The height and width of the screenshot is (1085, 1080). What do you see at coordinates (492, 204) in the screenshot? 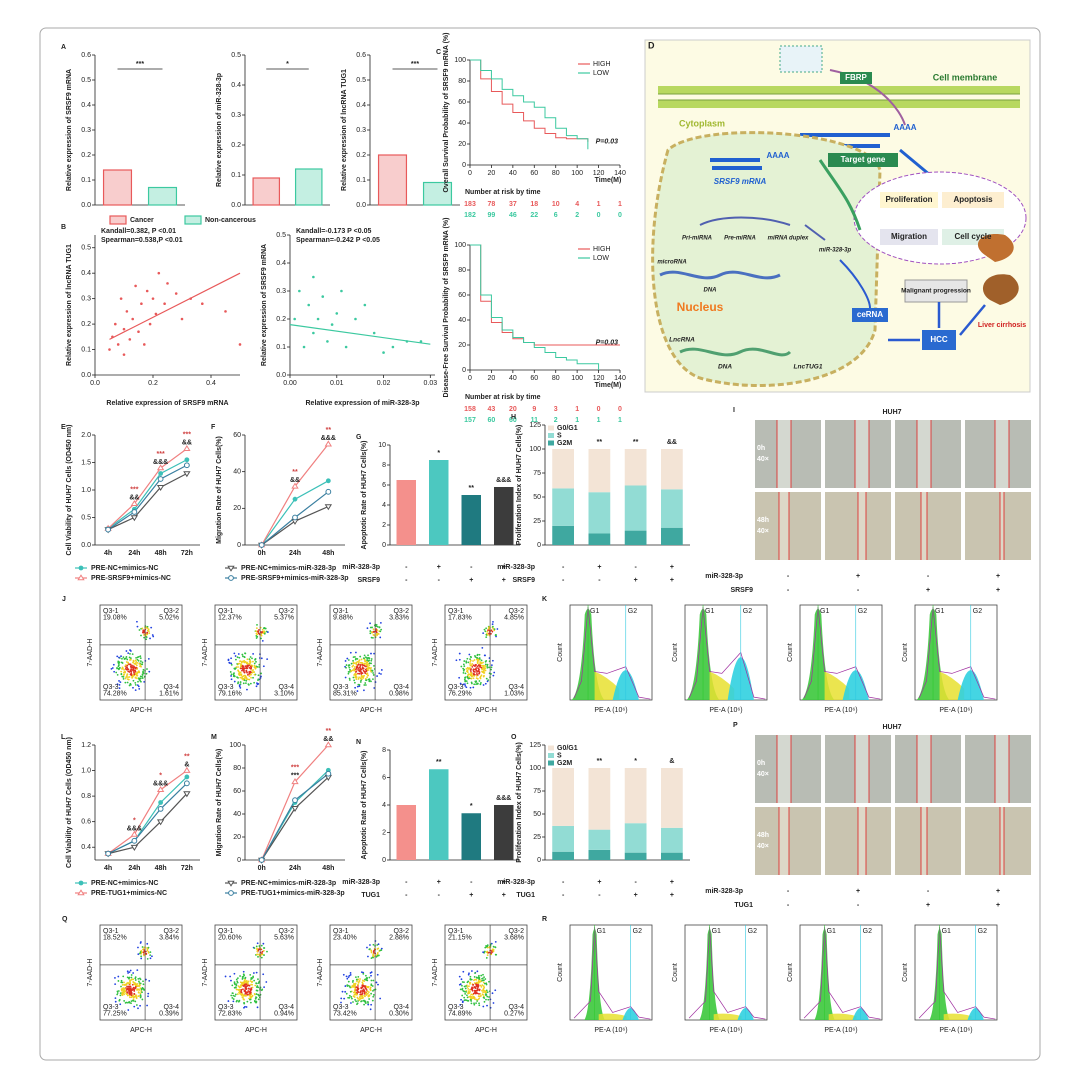
I see `risk-value: 78` at bounding box center [492, 204].